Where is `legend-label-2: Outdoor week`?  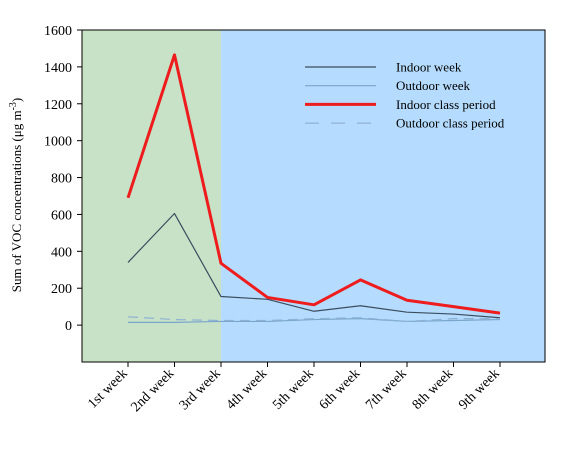 legend-label-2: Outdoor week is located at coordinates (433, 85).